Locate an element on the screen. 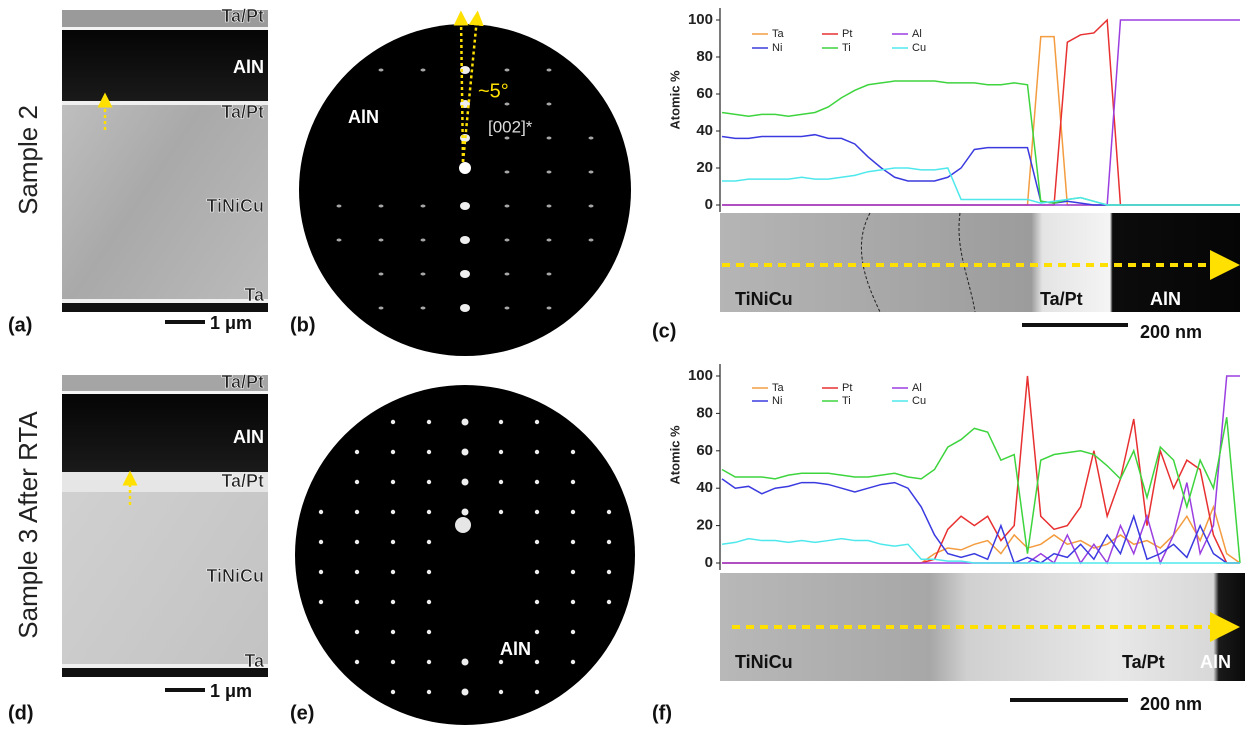 This screenshot has height=736, width=1245. legend-label: Ni is located at coordinates (777, 48).